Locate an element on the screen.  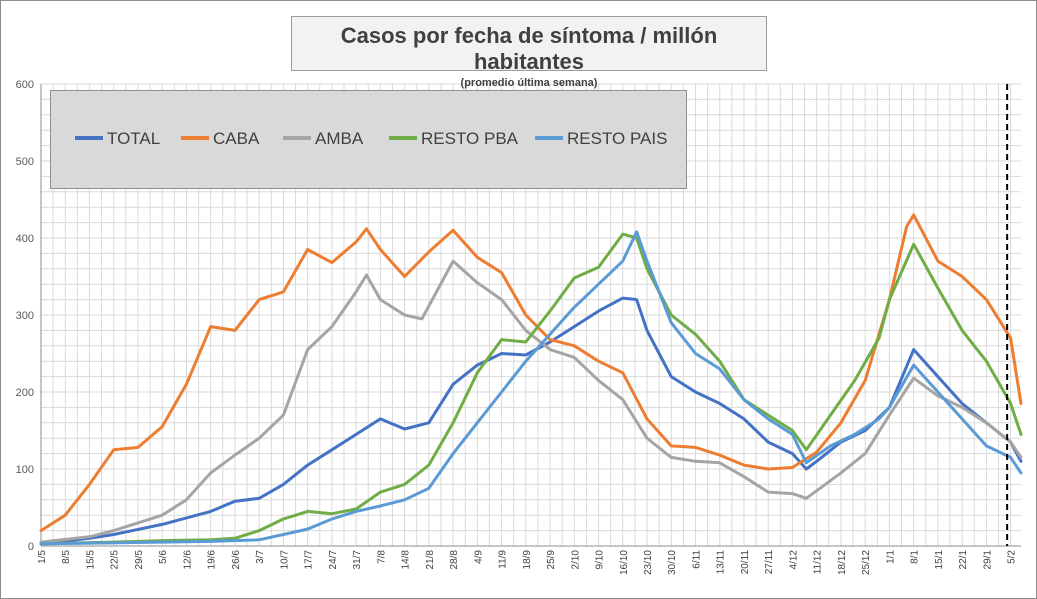
legend-item-caba: CABA is located at coordinates (220, 139).